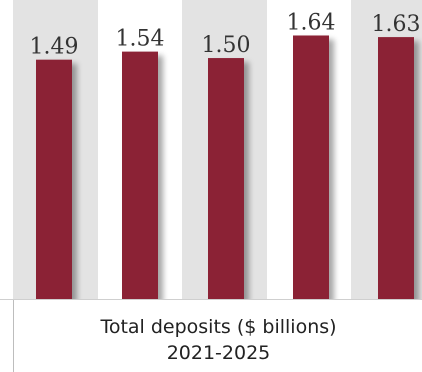  I want to click on value-label-2023: 1.50, so click(226, 45).